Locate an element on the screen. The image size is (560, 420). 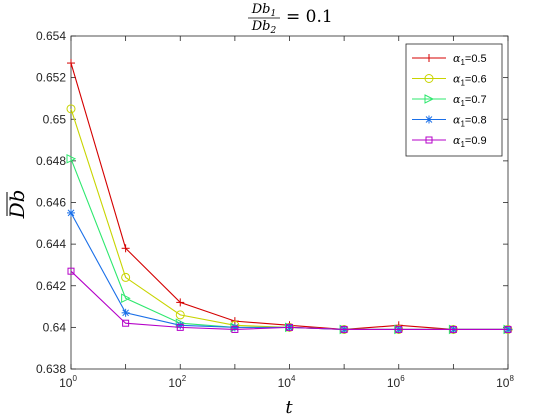
svg-text: Db2 is located at coordinates (264, 27).